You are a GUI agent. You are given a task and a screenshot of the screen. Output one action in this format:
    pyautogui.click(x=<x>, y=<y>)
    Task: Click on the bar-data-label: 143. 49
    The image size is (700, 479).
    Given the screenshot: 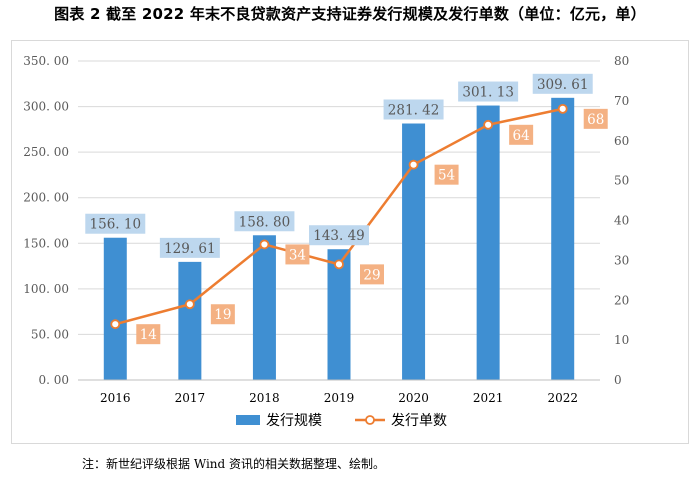 What is the action you would take?
    pyautogui.click(x=339, y=236)
    